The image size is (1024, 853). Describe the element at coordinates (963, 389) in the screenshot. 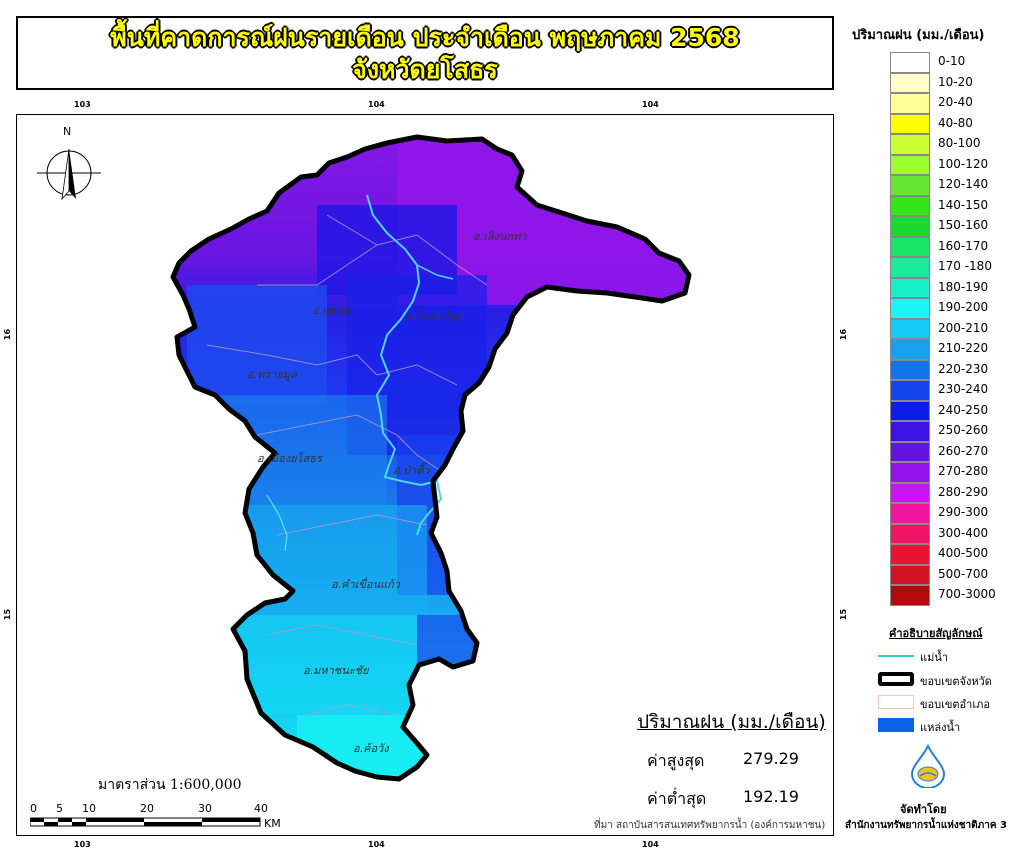

I see `legend-label: 230-240` at that location.